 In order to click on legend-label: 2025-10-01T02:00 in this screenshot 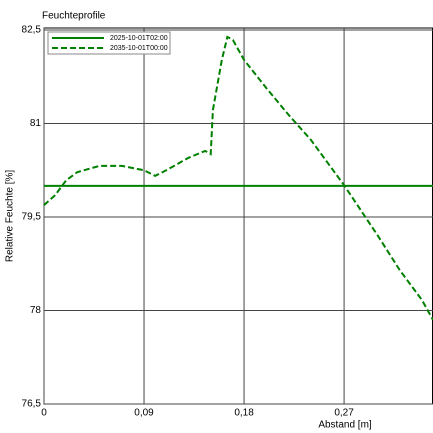, I will do `click(139, 38)`.